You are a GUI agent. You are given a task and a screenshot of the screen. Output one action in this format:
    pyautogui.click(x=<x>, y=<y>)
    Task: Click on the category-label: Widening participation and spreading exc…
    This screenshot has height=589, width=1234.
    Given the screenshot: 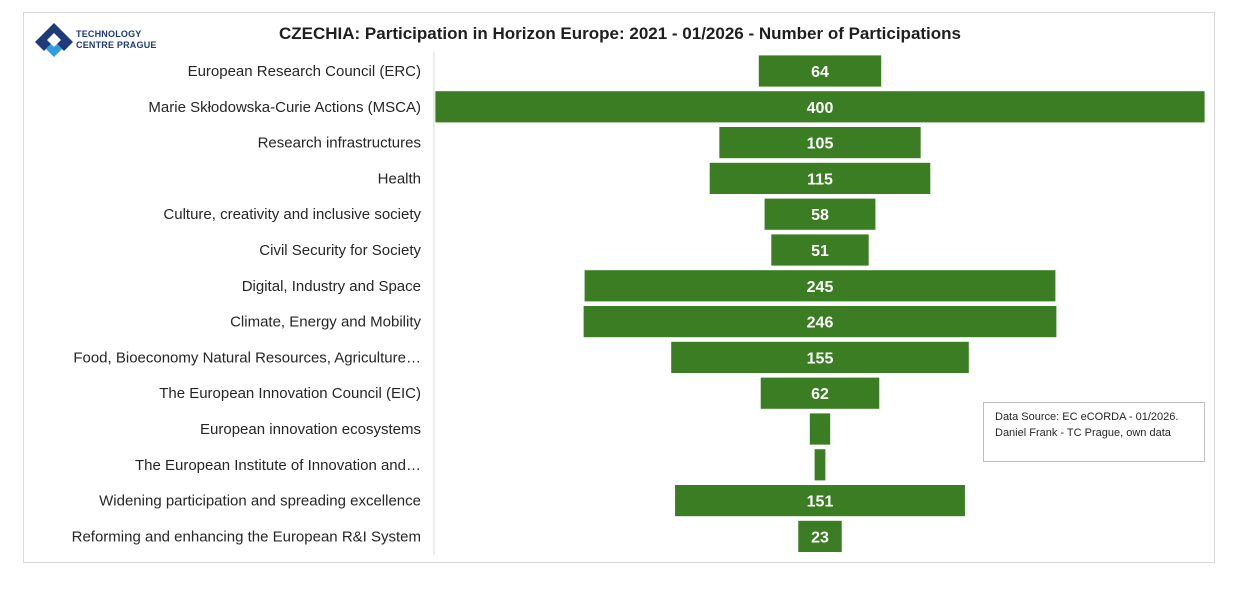 What is the action you would take?
    pyautogui.click(x=260, y=501)
    